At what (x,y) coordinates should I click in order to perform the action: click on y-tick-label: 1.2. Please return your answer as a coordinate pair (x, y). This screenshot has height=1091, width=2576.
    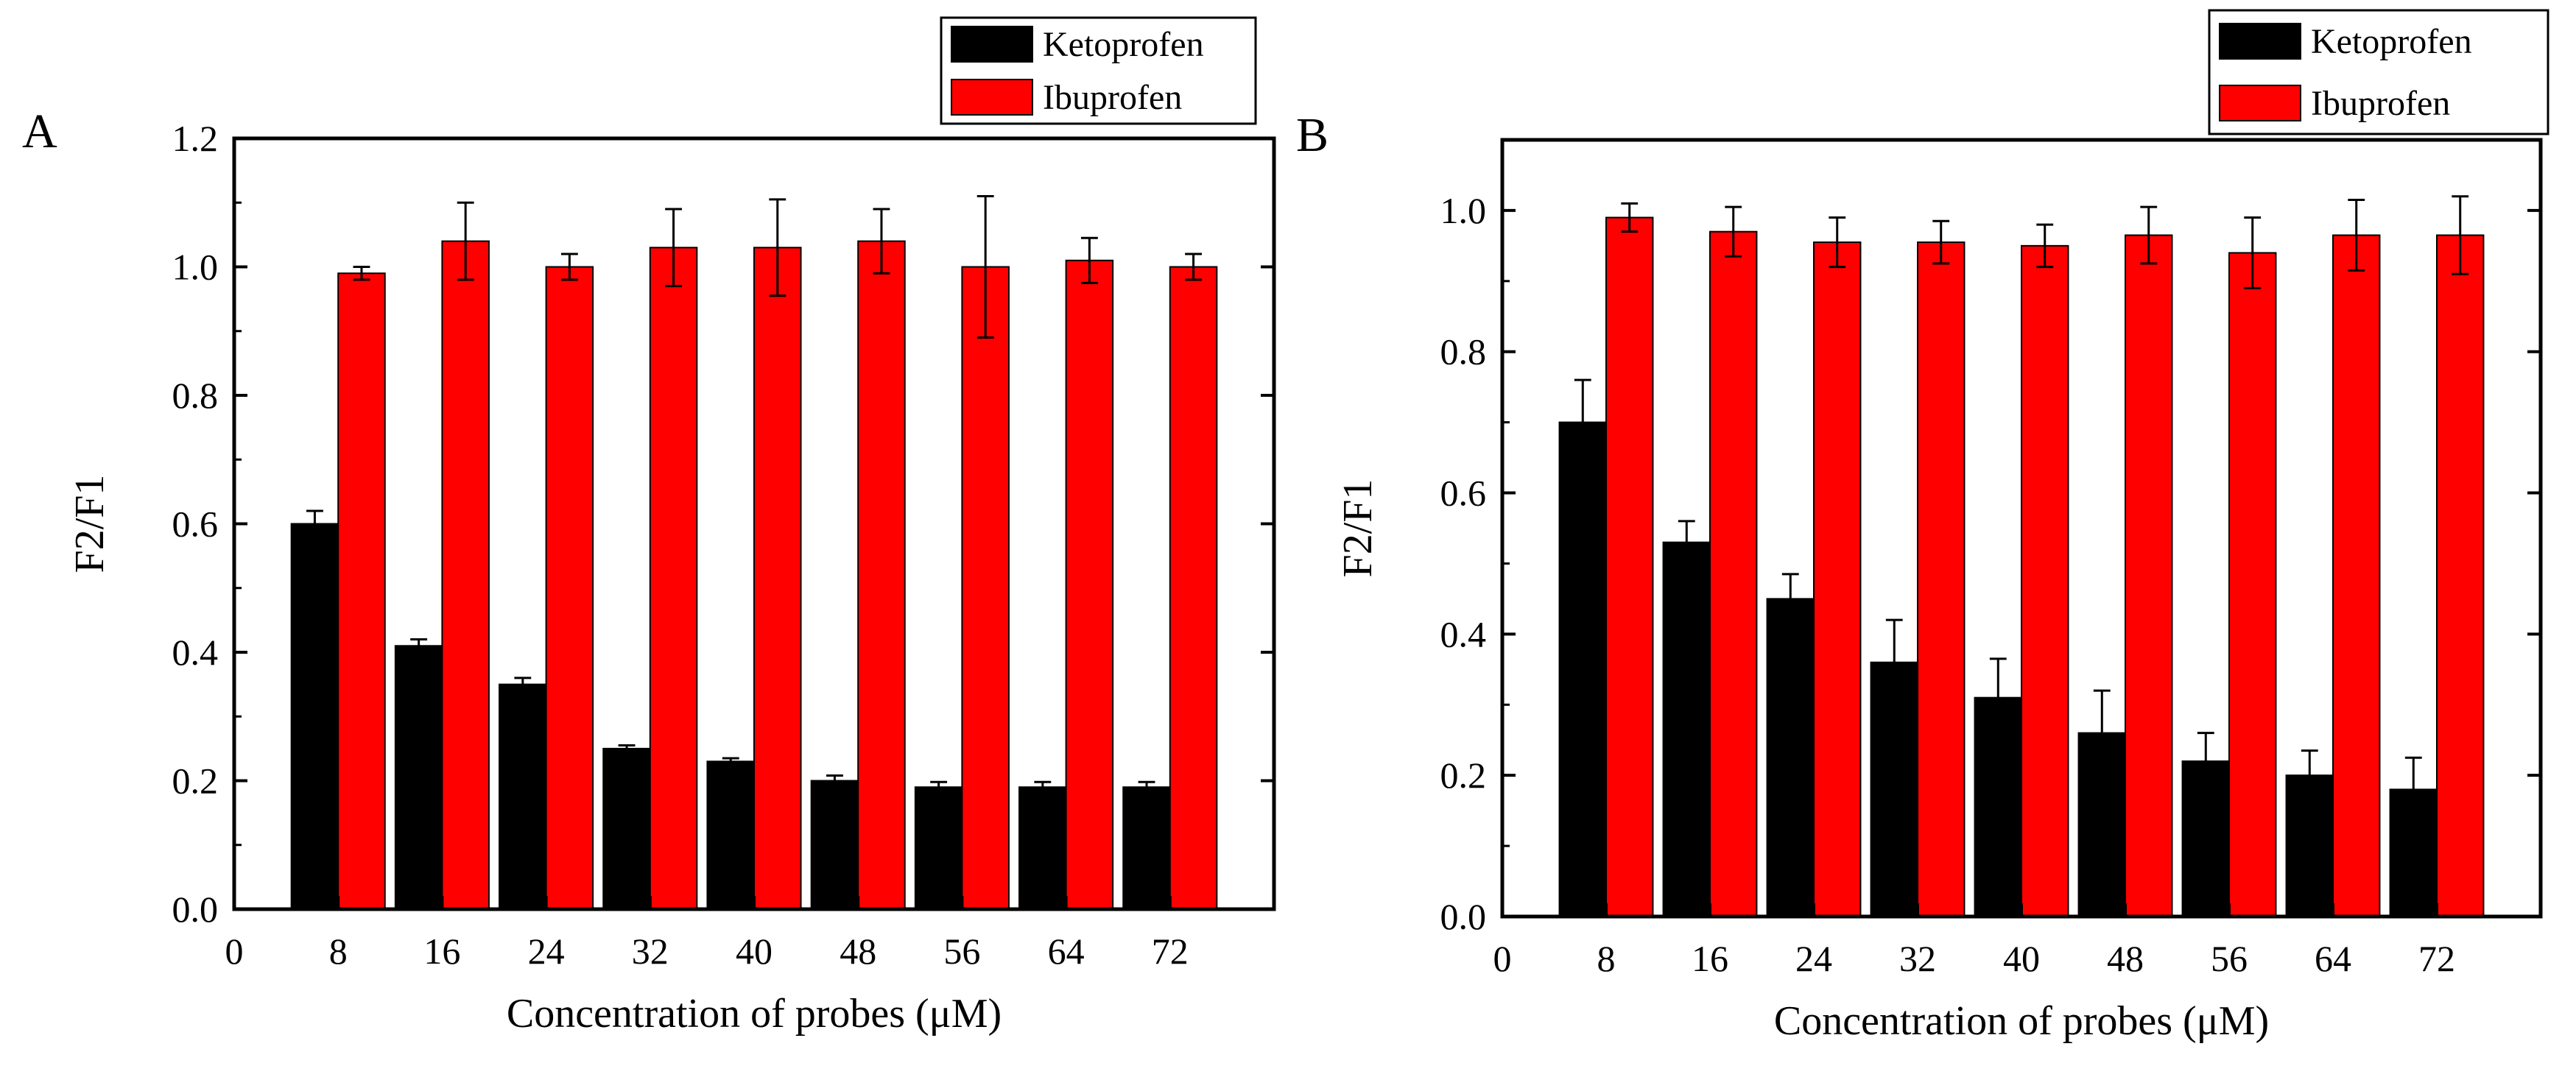
    Looking at the image, I should click on (195, 138).